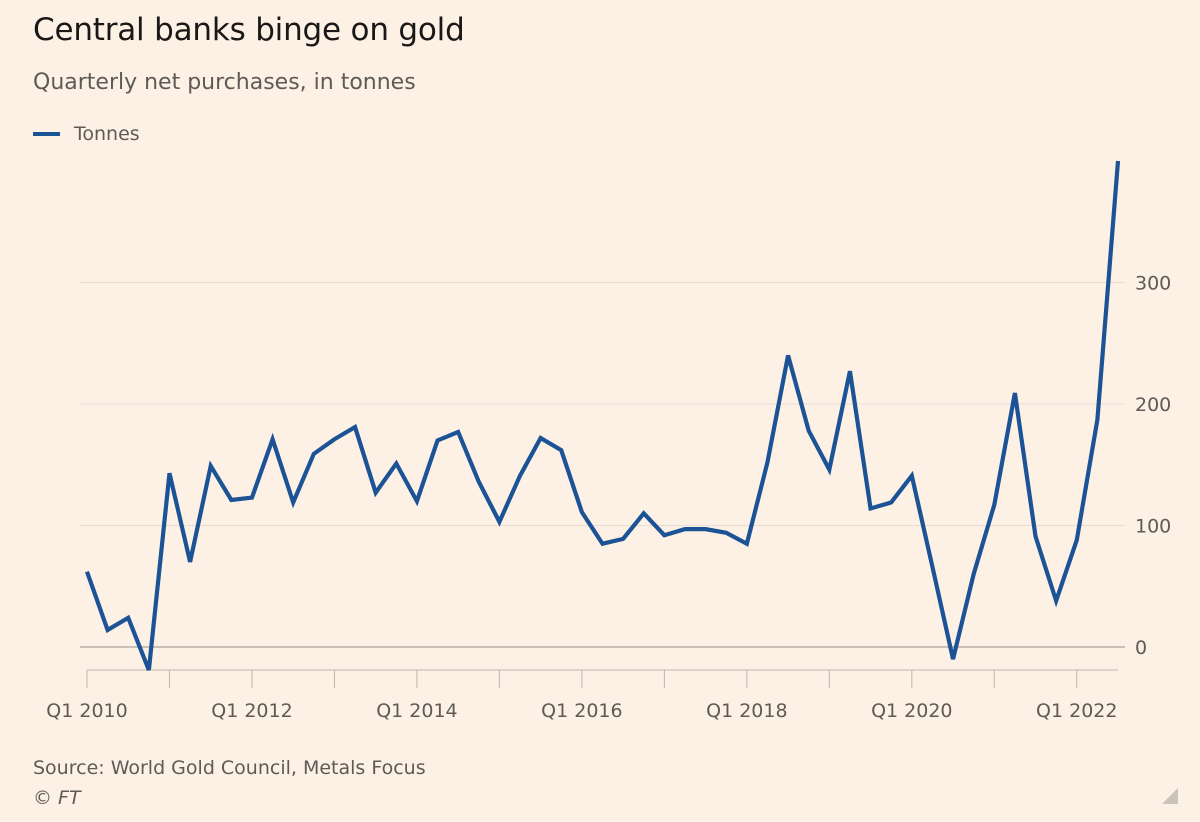 This screenshot has width=1200, height=822. What do you see at coordinates (602, 667) in the screenshot?
I see `x-axis` at bounding box center [602, 667].